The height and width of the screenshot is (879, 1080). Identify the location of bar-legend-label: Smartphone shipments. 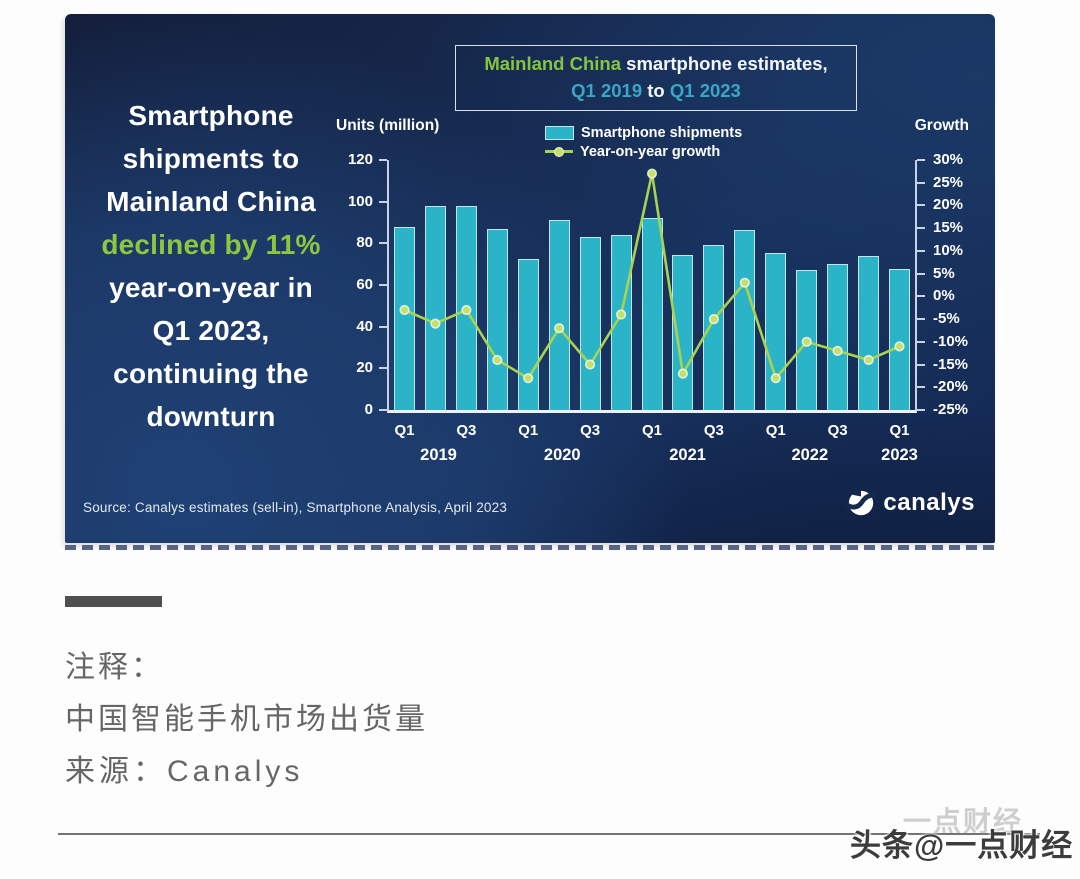
(662, 132).